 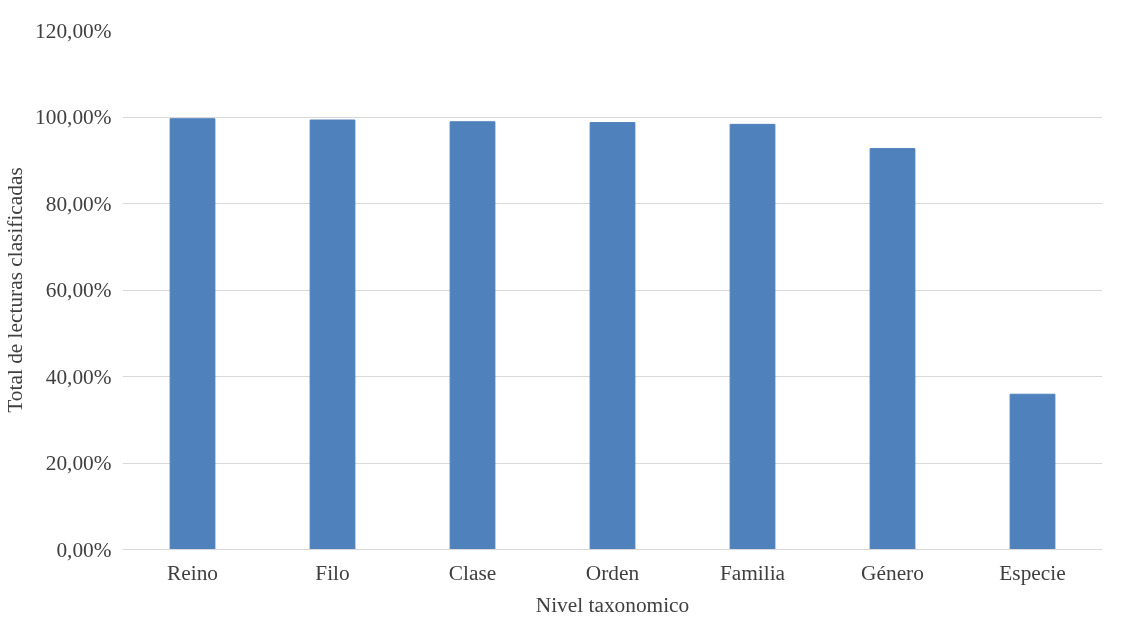 What do you see at coordinates (472, 572) in the screenshot?
I see `x-tick-label: Clase` at bounding box center [472, 572].